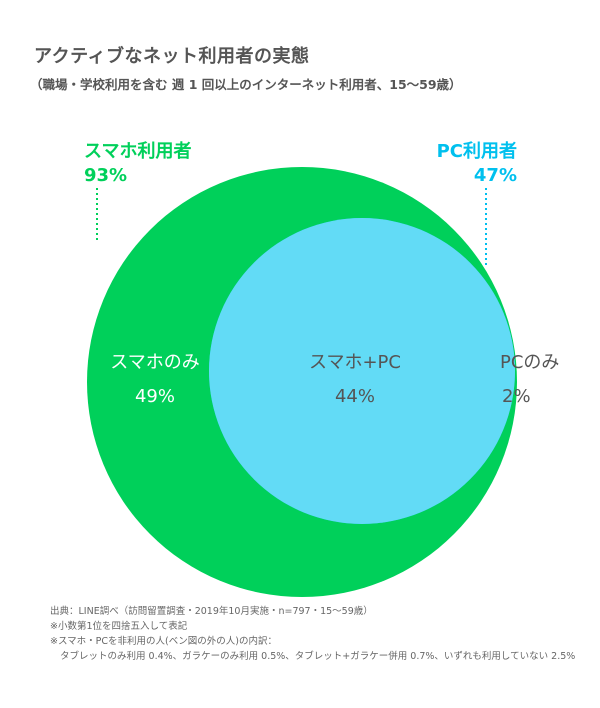 The image size is (600, 708). I want to click on footnote-breakdown-title: ※スマホ・PCを非利用の人(ベン図の外の人)の内訳：, so click(163, 641).